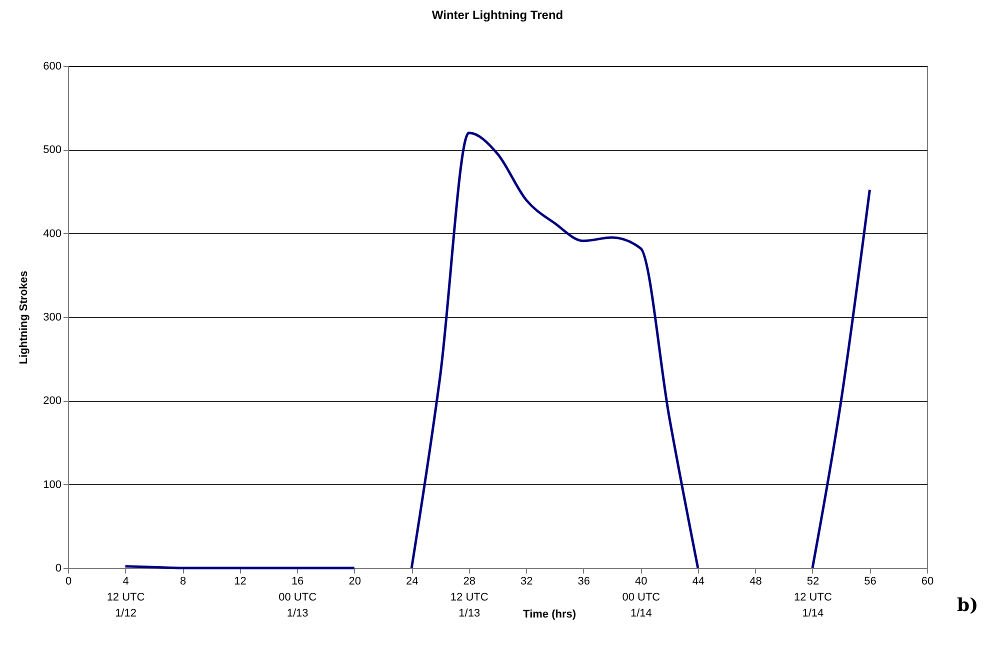 This screenshot has height=649, width=986. What do you see at coordinates (967, 605) in the screenshot?
I see `text: b)` at bounding box center [967, 605].